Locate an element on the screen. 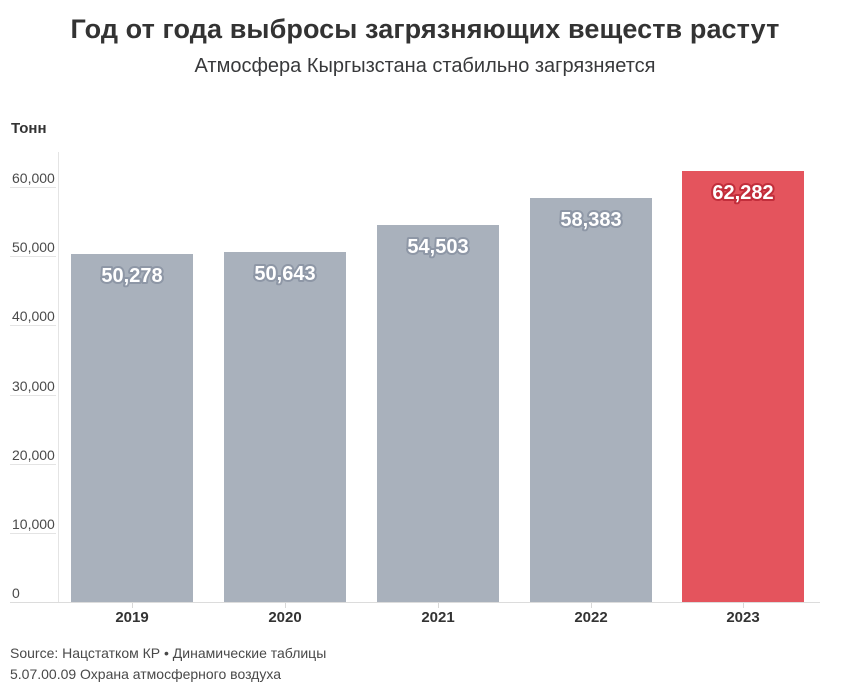 The width and height of the screenshot is (850, 693). svg-text: 62,282 is located at coordinates (742, 193).